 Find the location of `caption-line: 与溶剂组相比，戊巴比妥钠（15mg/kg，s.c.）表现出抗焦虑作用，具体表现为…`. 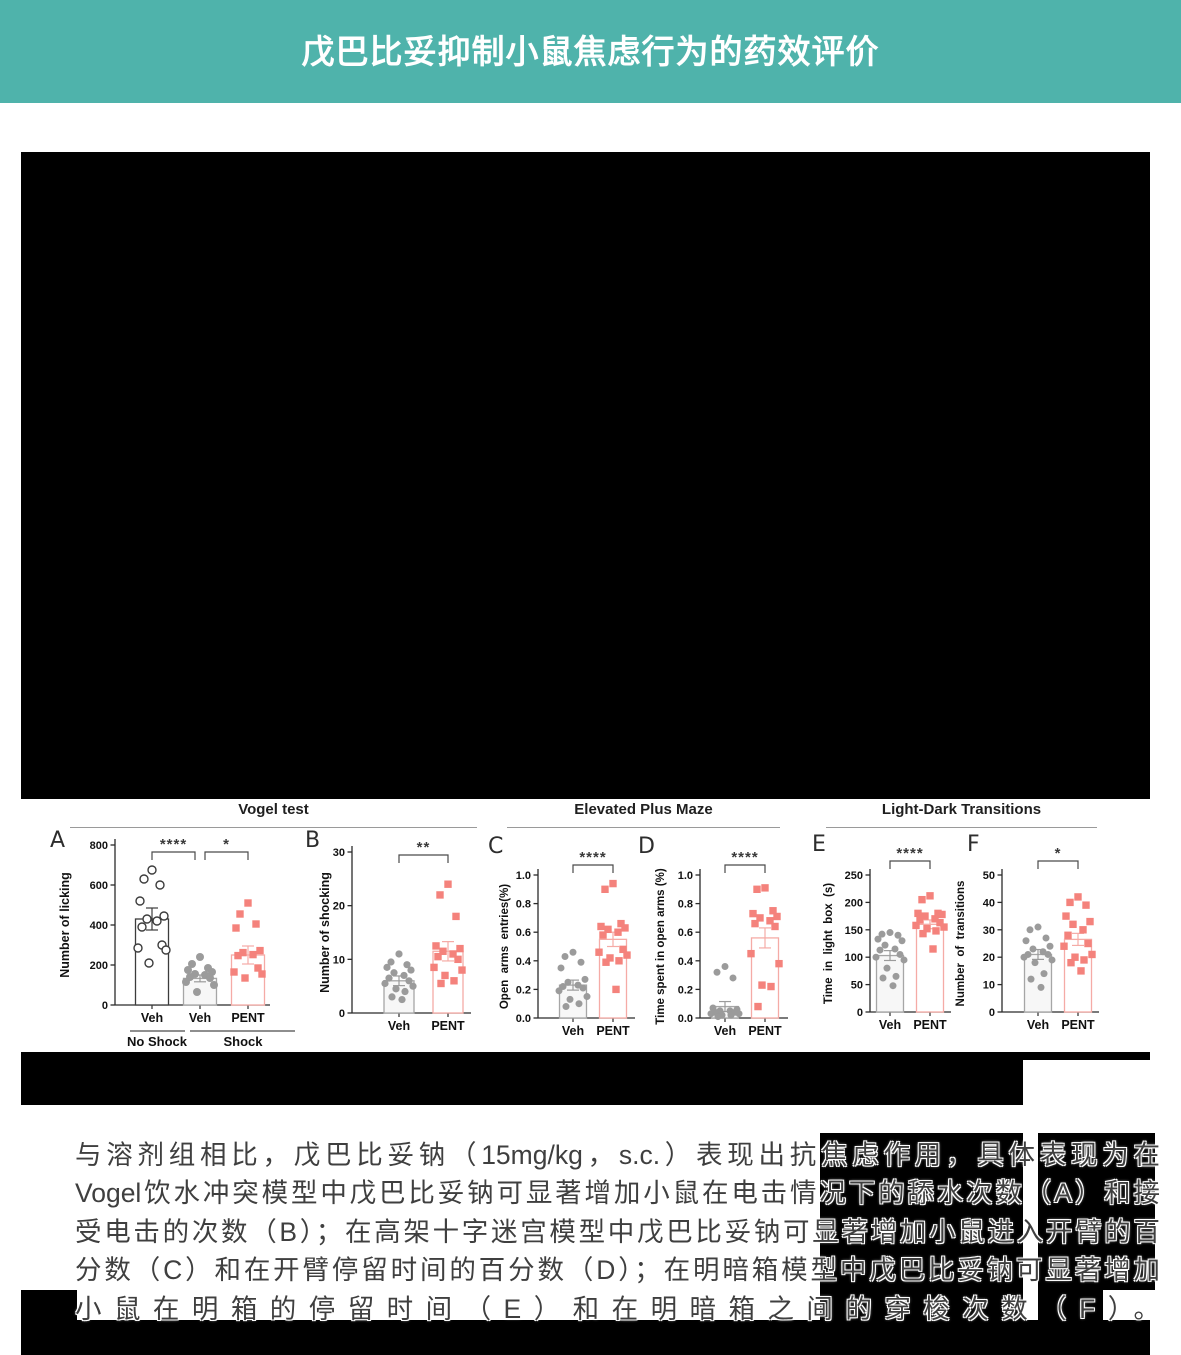

caption-line: 与溶剂组相比，戊巴比妥钠（15mg/kg，s.c.）表现出抗焦虑作用，具体表现为… is located at coordinates (617, 1155).